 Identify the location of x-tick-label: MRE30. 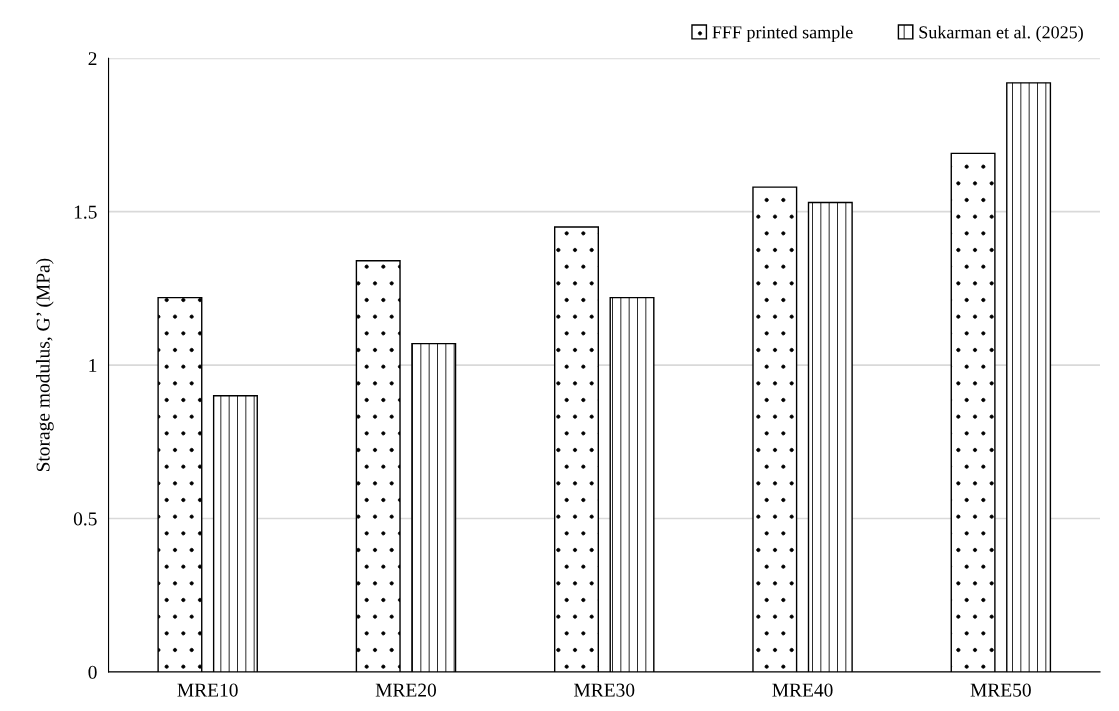
(604, 690).